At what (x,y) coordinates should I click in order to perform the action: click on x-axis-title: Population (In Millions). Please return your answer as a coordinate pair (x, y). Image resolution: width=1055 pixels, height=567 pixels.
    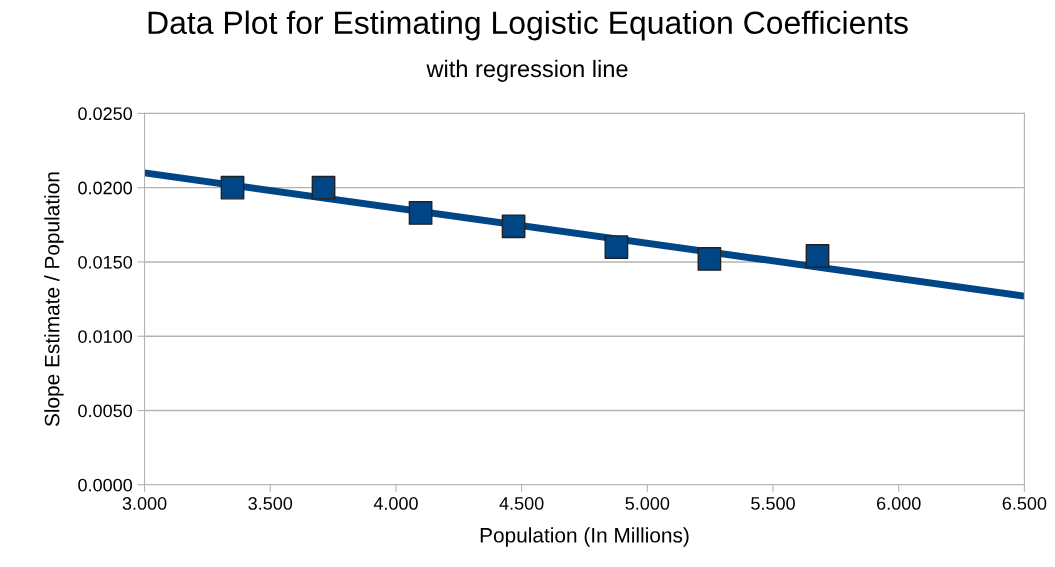
    Looking at the image, I should click on (584, 537).